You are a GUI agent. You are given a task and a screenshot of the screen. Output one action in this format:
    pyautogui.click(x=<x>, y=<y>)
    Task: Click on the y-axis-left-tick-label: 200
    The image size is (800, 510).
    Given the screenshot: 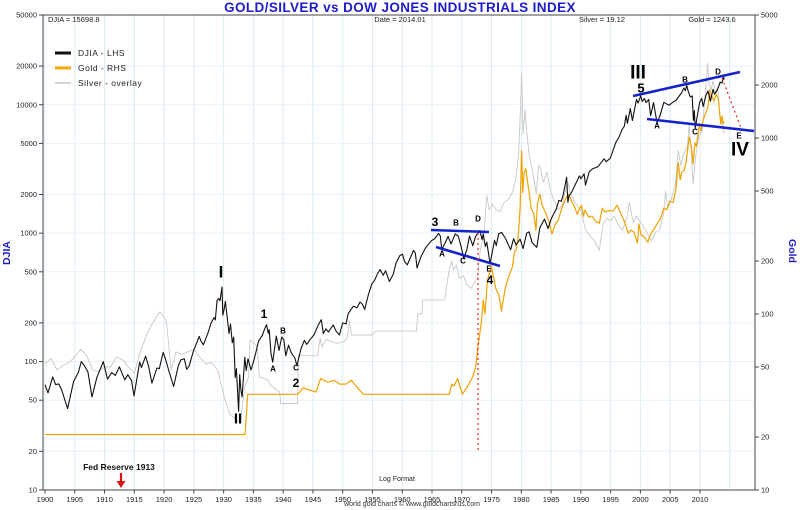 What is the action you would take?
    pyautogui.click(x=30, y=322)
    